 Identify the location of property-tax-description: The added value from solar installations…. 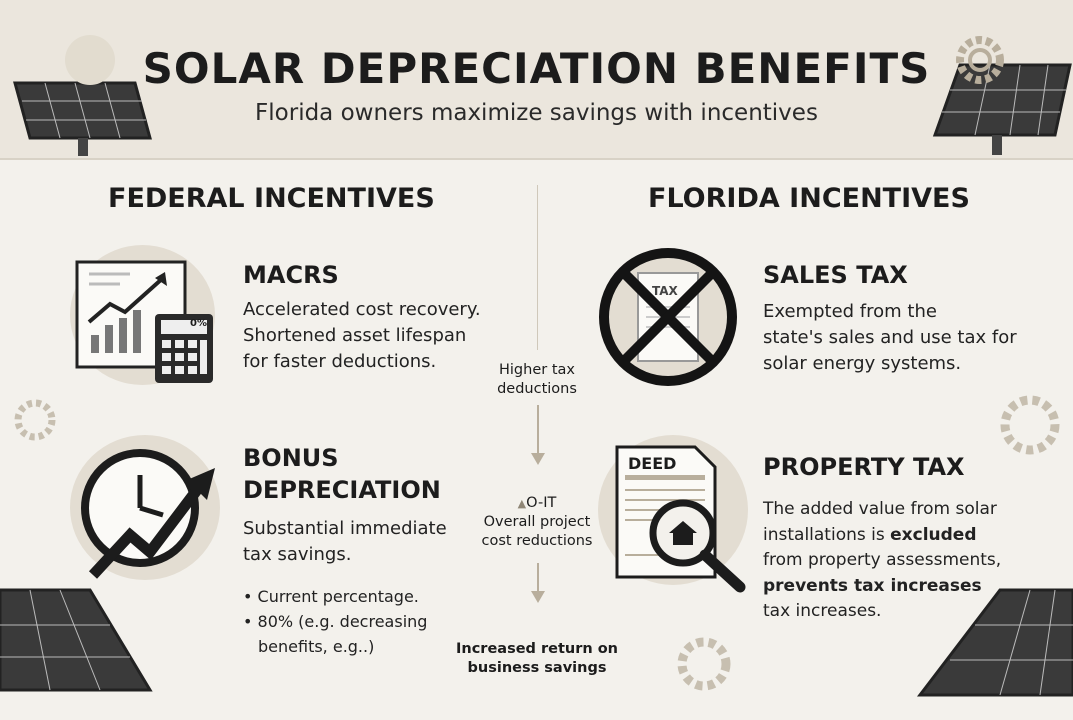
(882, 561).